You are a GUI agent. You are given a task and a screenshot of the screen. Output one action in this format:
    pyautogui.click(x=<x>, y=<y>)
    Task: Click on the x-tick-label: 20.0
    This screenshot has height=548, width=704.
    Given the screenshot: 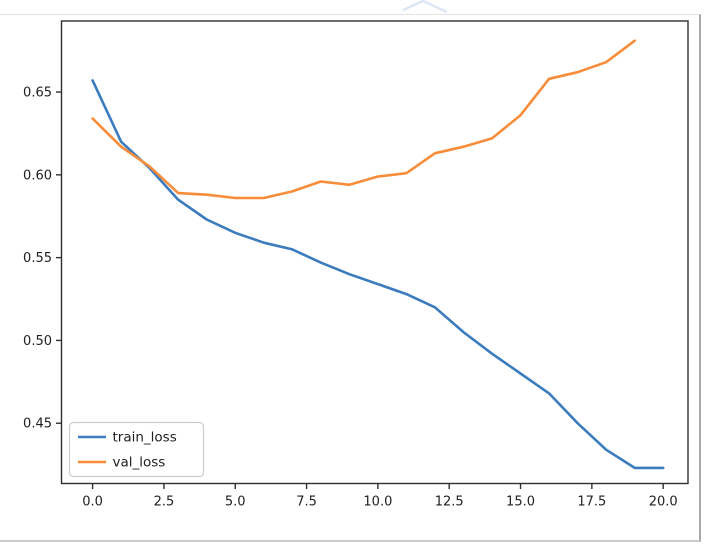 What is the action you would take?
    pyautogui.click(x=663, y=502)
    